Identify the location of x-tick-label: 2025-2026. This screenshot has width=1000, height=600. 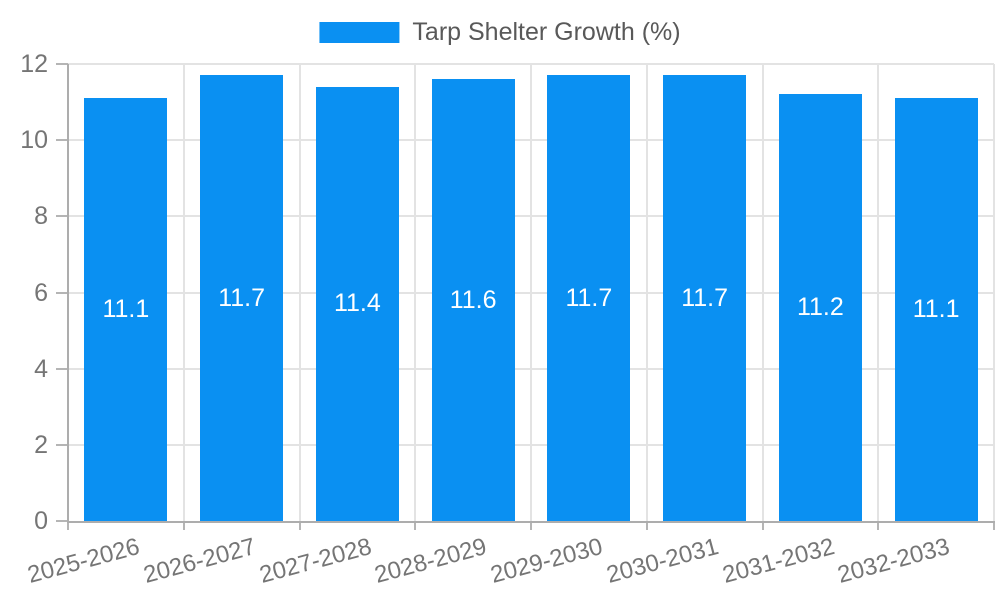
(83, 561).